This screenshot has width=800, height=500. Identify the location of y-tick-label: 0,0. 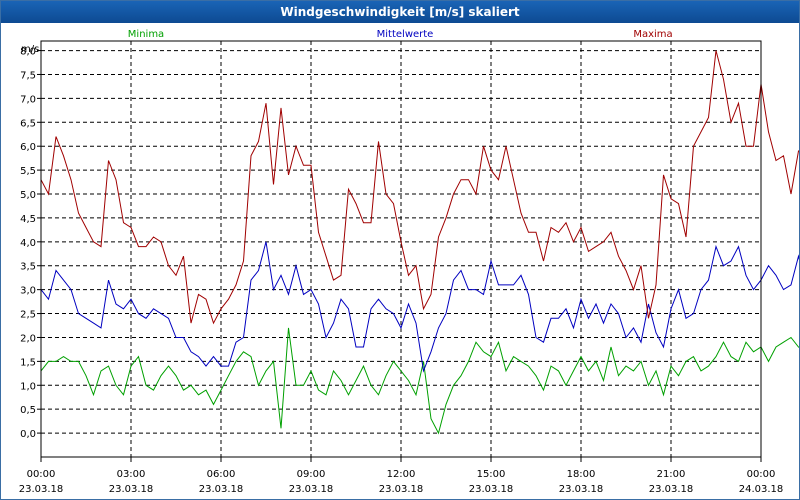
(28, 434).